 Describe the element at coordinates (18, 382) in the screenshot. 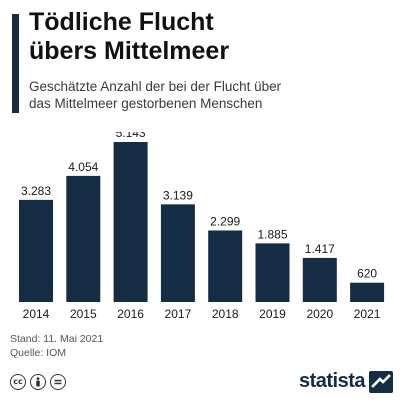

I see `cc-icon: cc` at that location.